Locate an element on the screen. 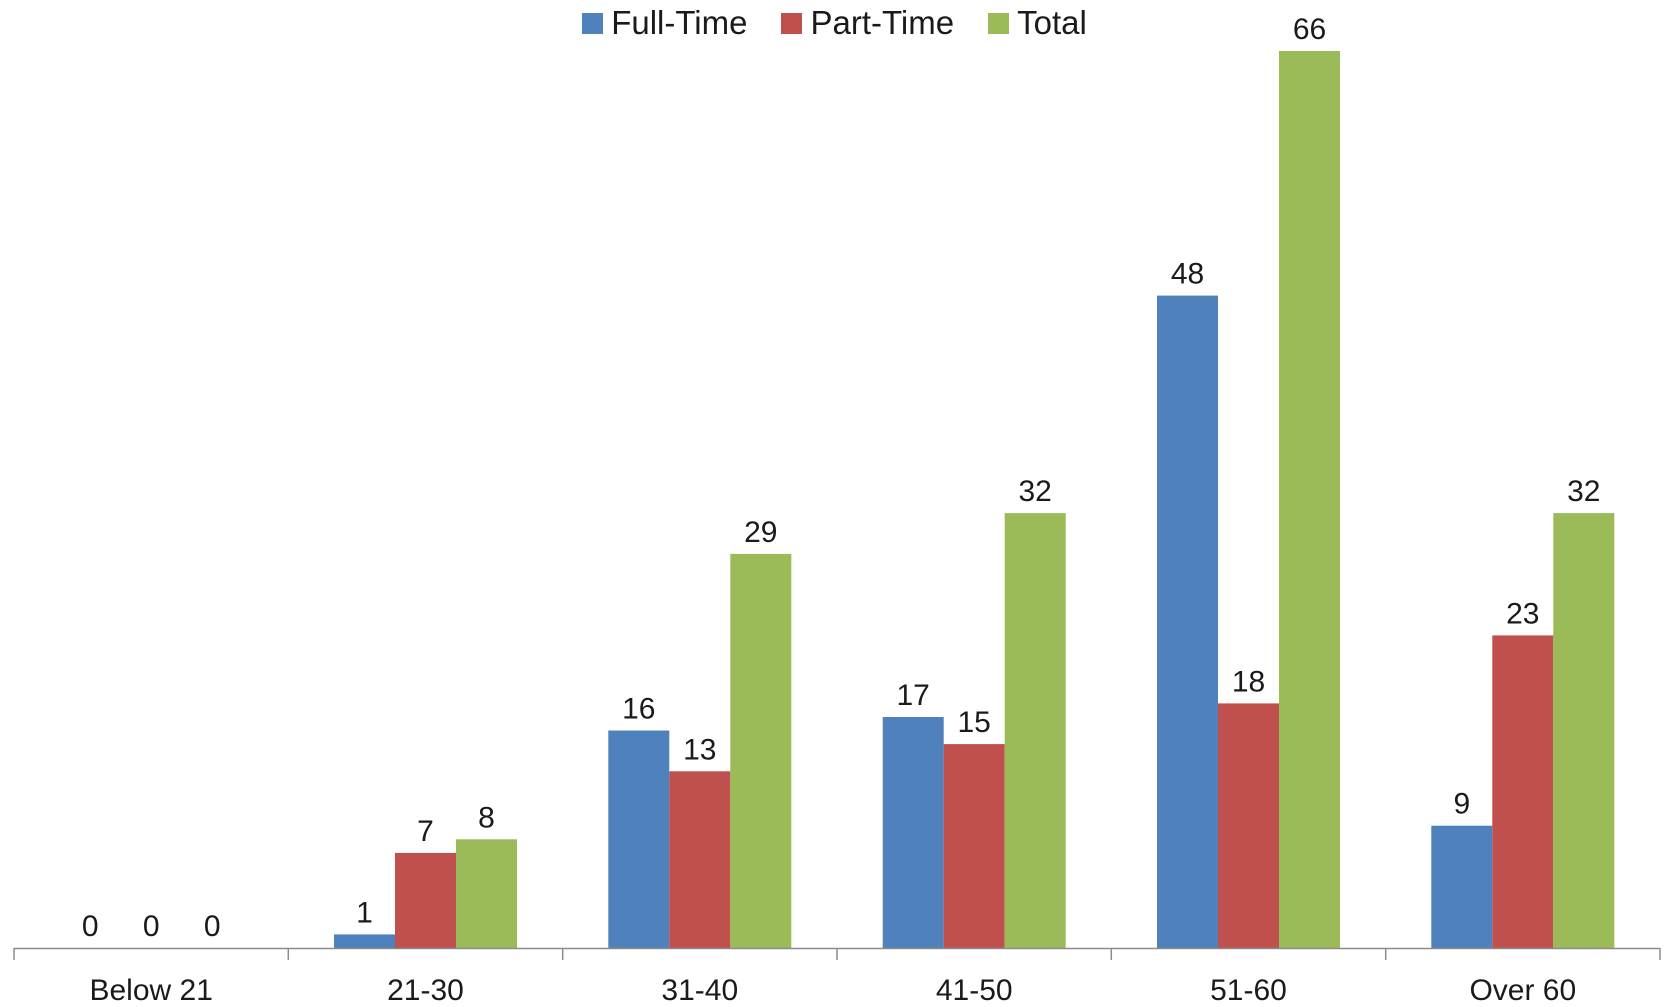 Image resolution: width=1669 pixels, height=1007 pixels. legend-item-total: Total is located at coordinates (1037, 23).